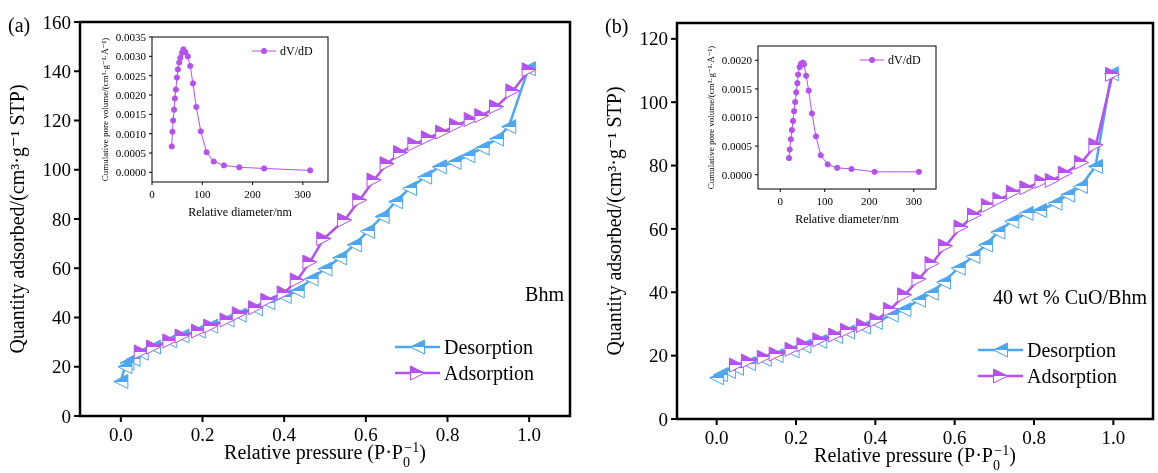 The height and width of the screenshot is (473, 1158). What do you see at coordinates (1070, 297) in the screenshot?
I see `annotation: 40 wt % CuO/Bhm` at bounding box center [1070, 297].